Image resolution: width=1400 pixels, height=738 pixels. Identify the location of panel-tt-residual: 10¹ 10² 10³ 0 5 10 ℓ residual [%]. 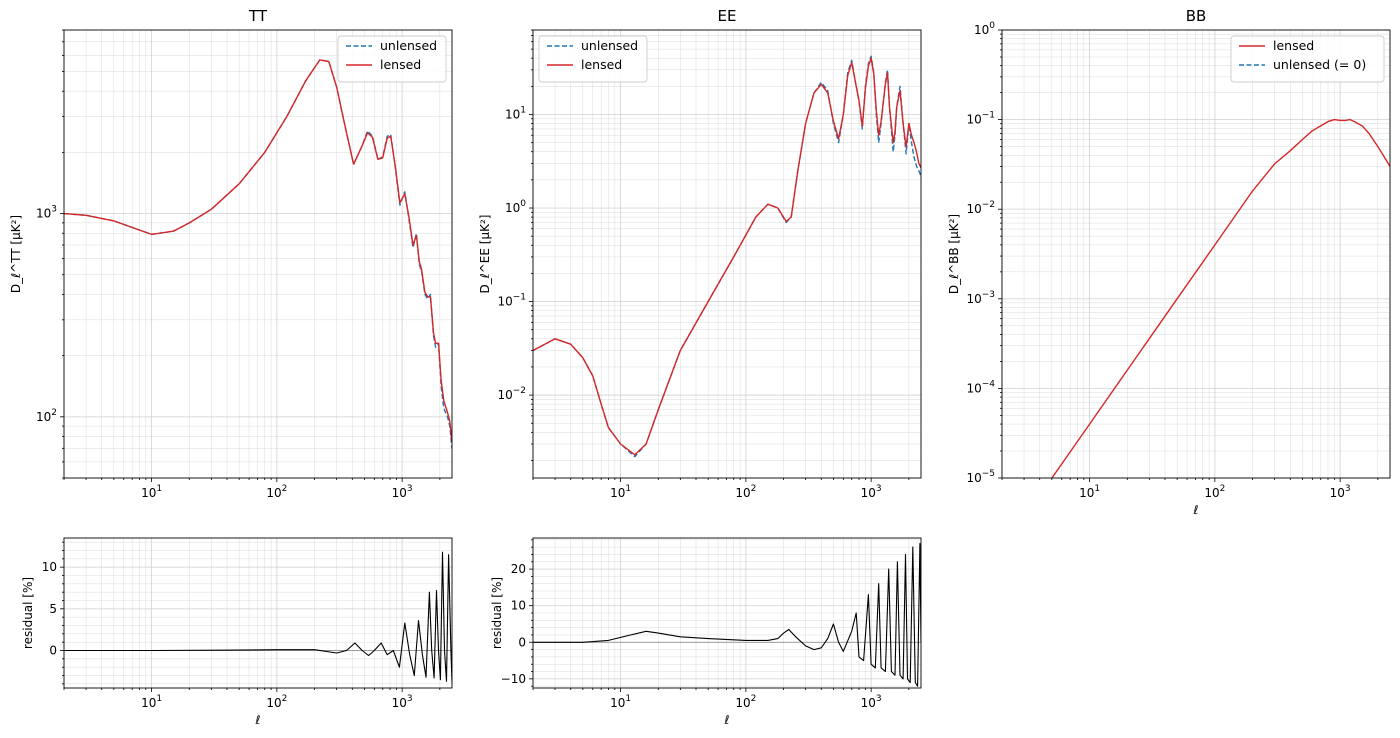
(237, 632).